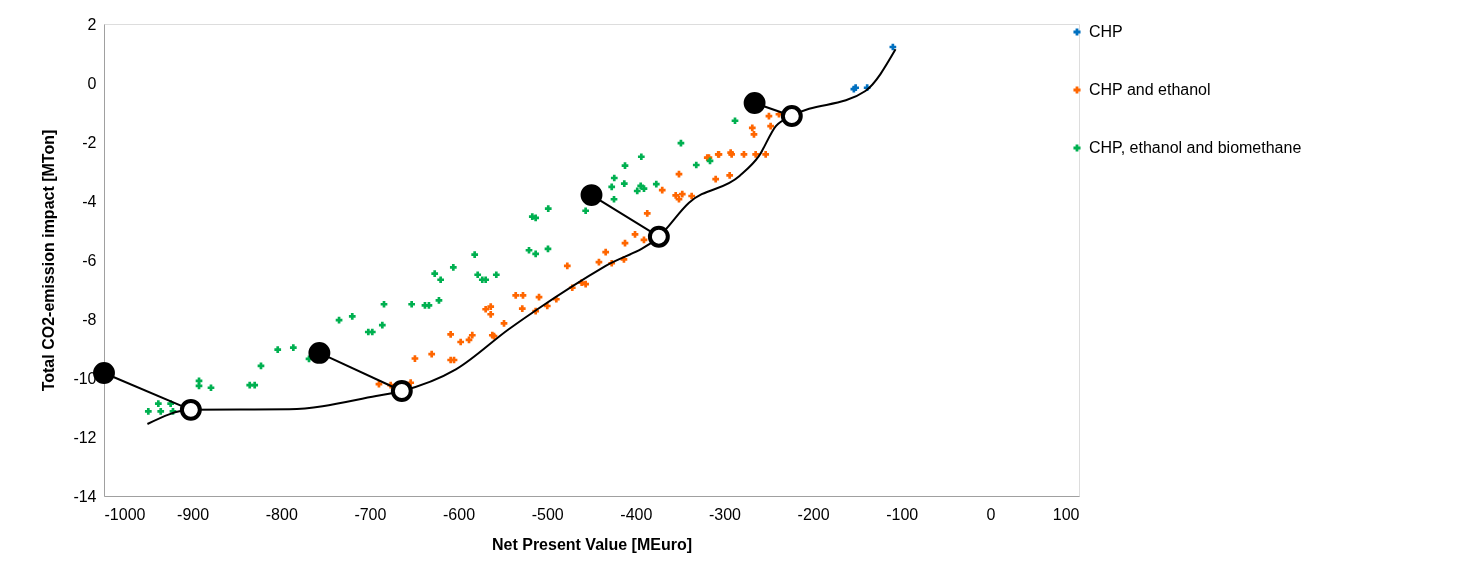  What do you see at coordinates (89, 201) in the screenshot?
I see `y-tick-label: -4` at bounding box center [89, 201].